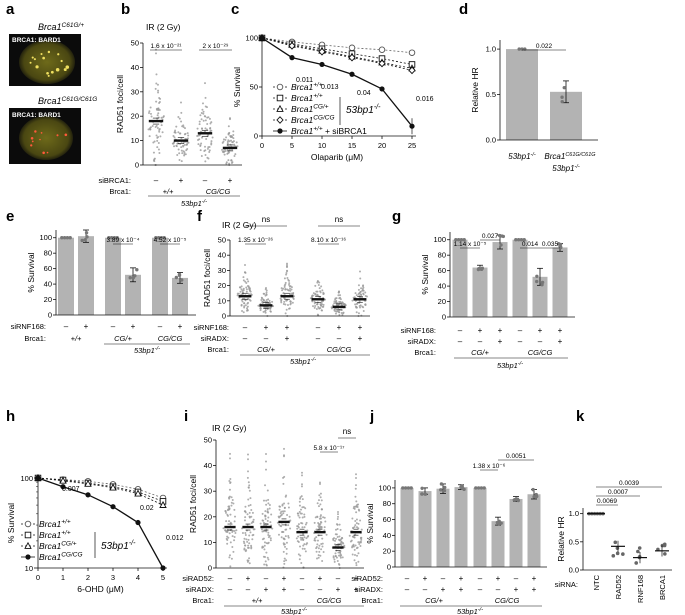 Image resolution: width=685 pixels, height=615 pixels. I want to click on pvalue: 0.012, so click(175, 538).